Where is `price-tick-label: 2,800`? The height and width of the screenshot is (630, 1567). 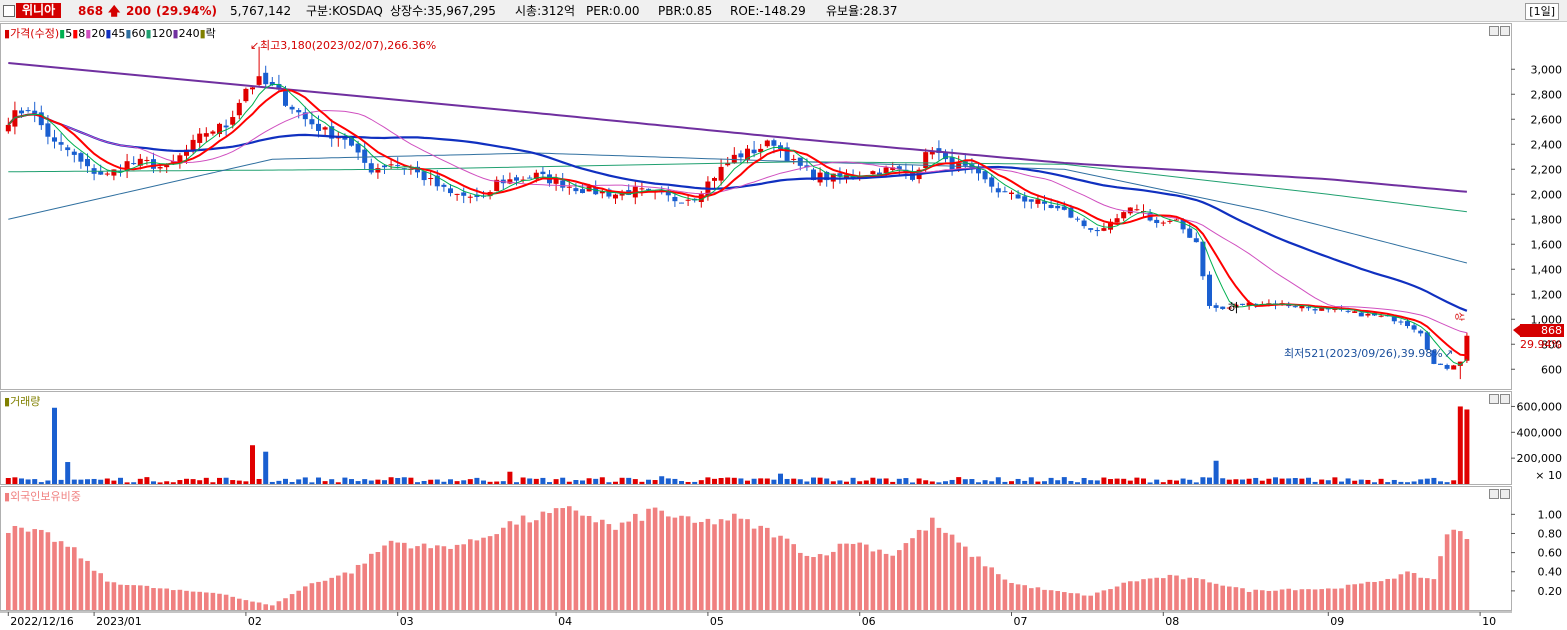 price-tick-label: 2,800 is located at coordinates (1547, 94).